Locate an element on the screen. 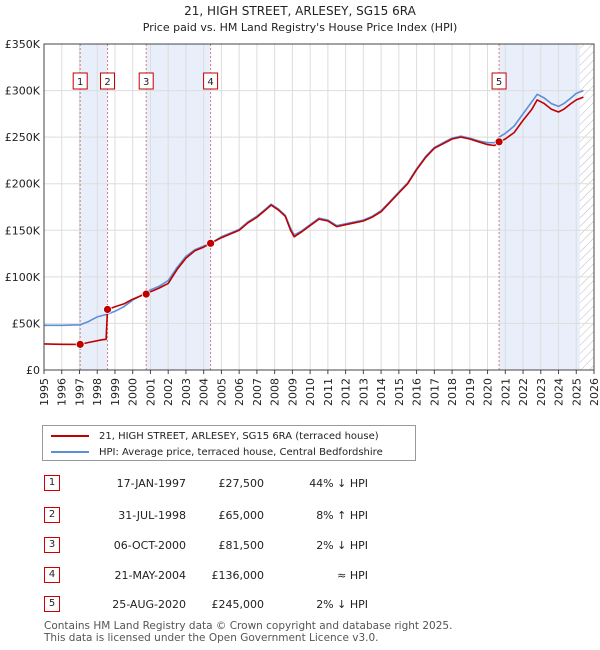  x-tick-label: 2016 is located at coordinates (417, 392).